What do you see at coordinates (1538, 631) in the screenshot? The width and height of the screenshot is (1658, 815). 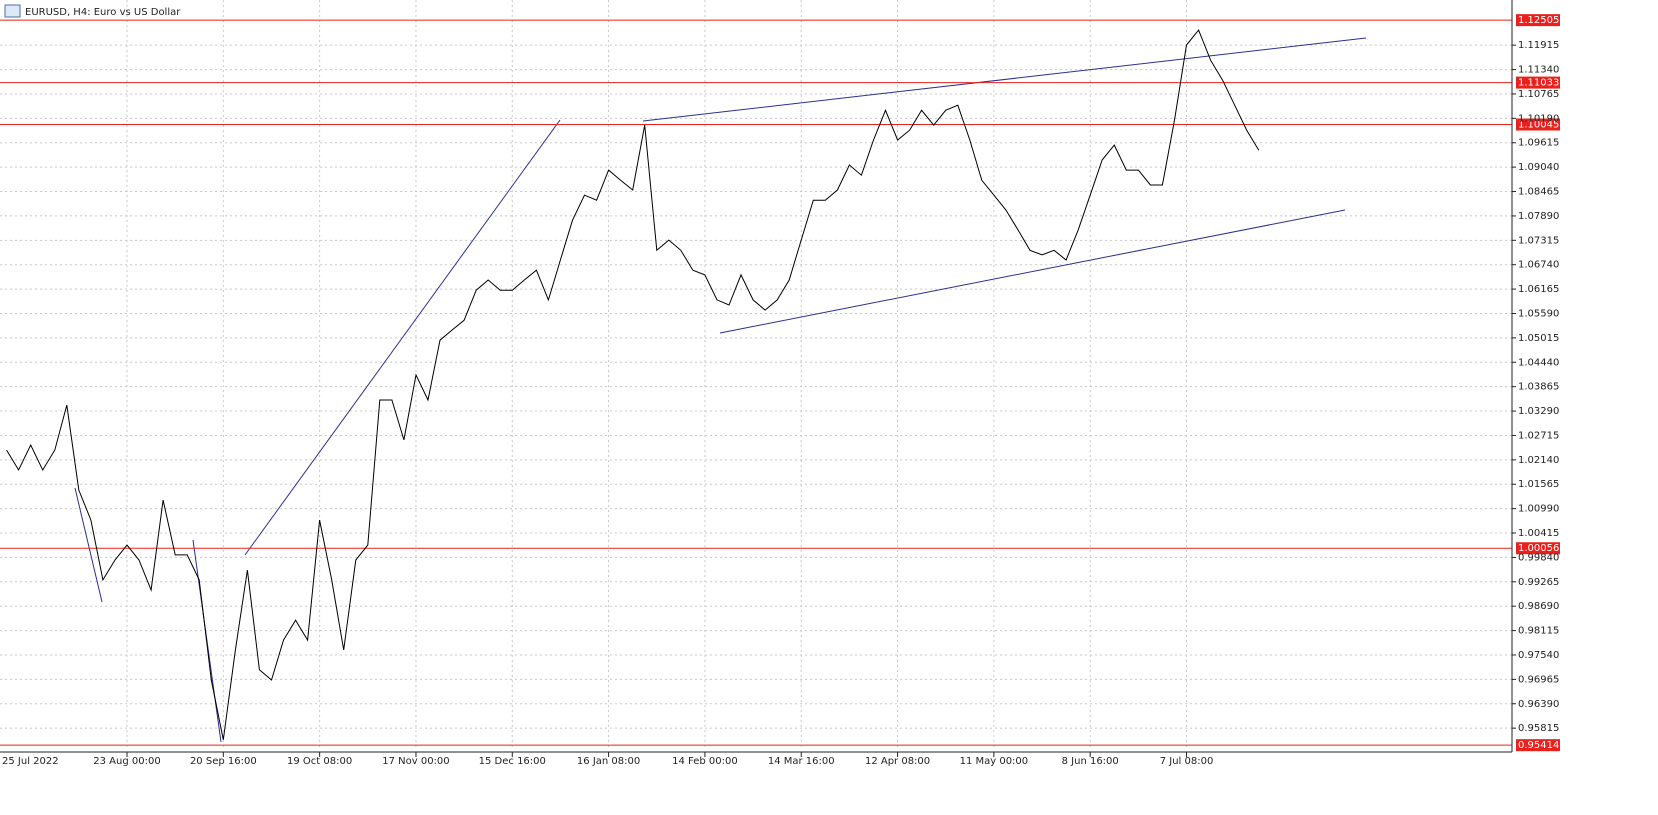 I see `y-tick-label: 0.98115` at bounding box center [1538, 631].